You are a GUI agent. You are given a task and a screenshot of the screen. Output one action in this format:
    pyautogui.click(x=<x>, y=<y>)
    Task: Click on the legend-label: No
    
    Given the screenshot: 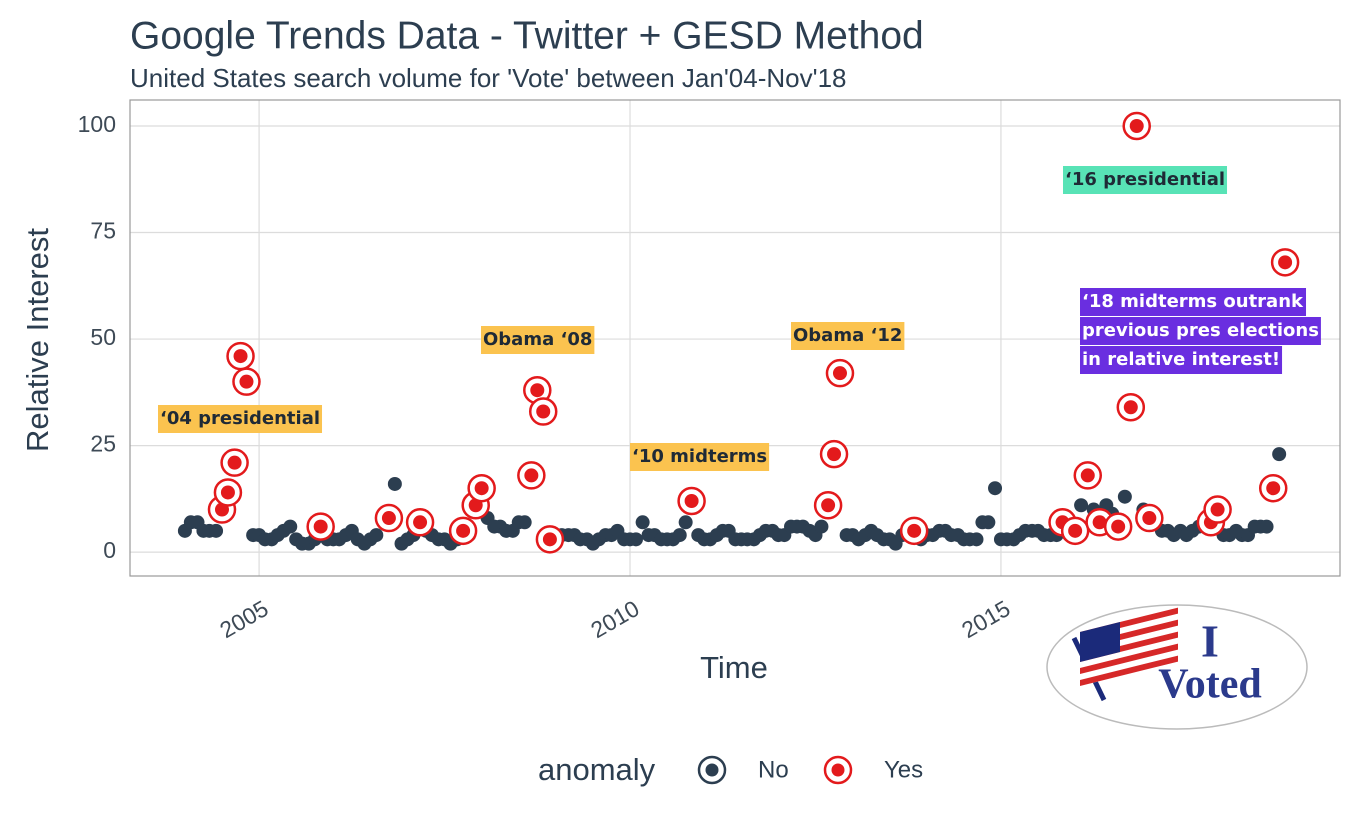 What is the action you would take?
    pyautogui.click(x=773, y=769)
    